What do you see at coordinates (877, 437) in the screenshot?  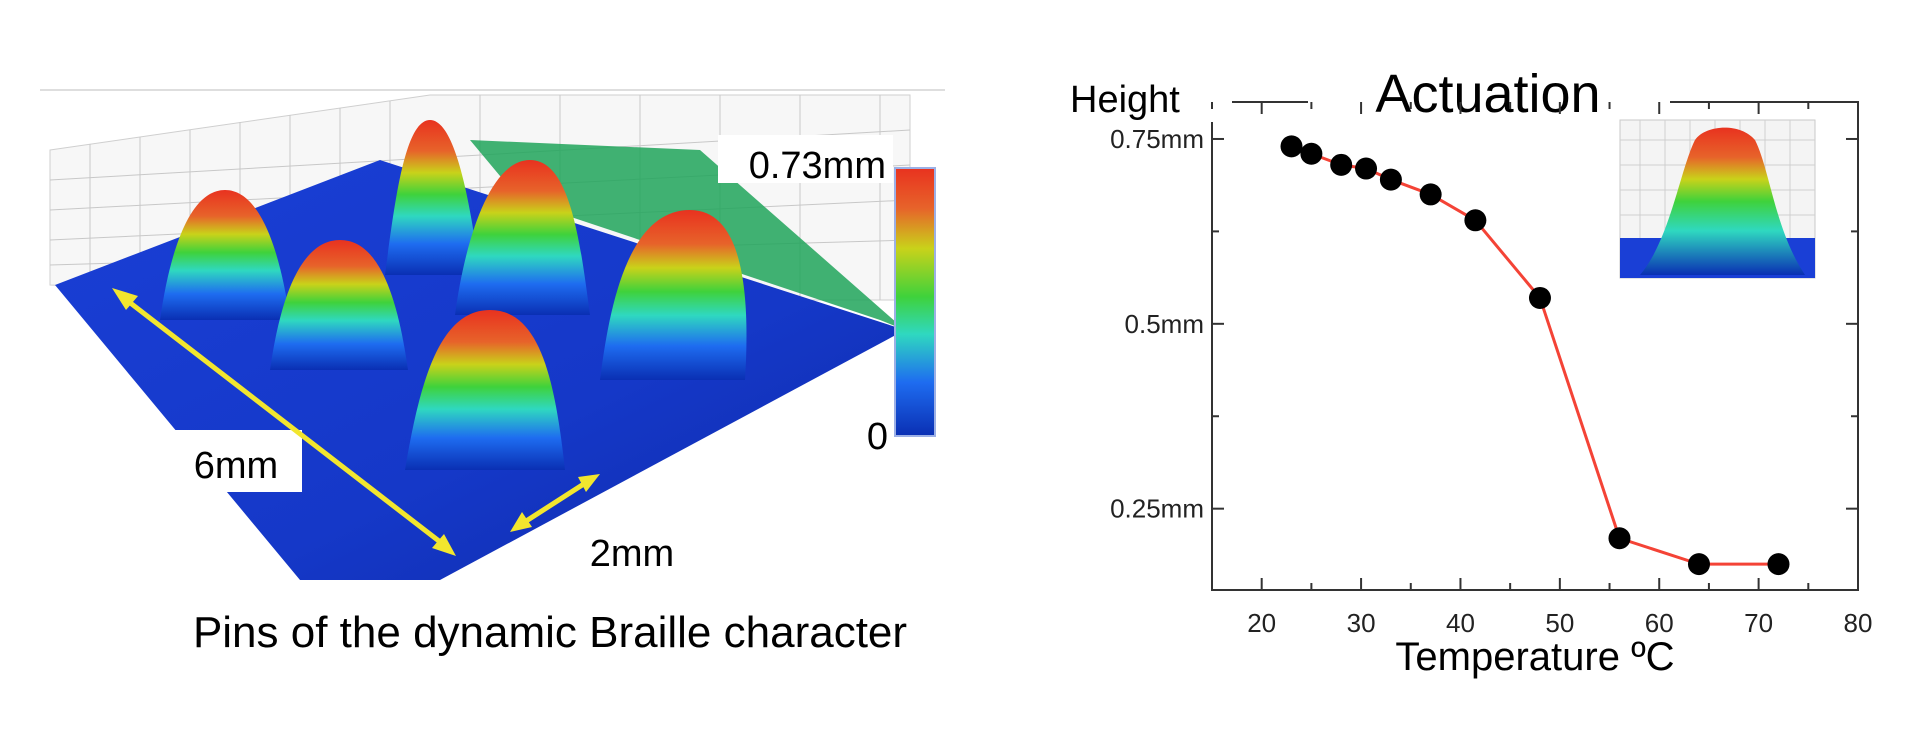 I see `colorbar-min-label: 0` at bounding box center [877, 437].